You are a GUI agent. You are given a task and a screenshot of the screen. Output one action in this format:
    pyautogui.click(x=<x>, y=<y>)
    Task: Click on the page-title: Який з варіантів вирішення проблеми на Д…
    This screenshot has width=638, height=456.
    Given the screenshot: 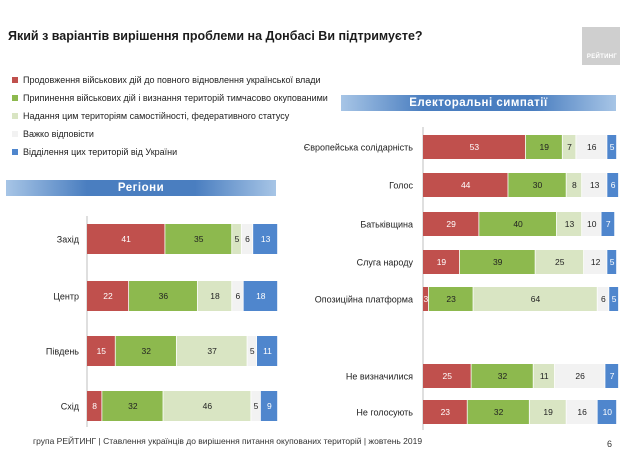 What is the action you would take?
    pyautogui.click(x=215, y=36)
    